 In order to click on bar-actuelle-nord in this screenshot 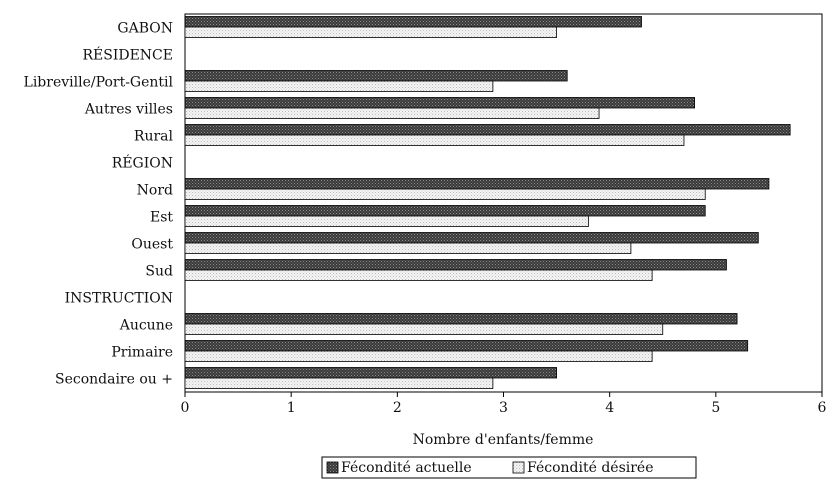, I will do `click(477, 184)`.